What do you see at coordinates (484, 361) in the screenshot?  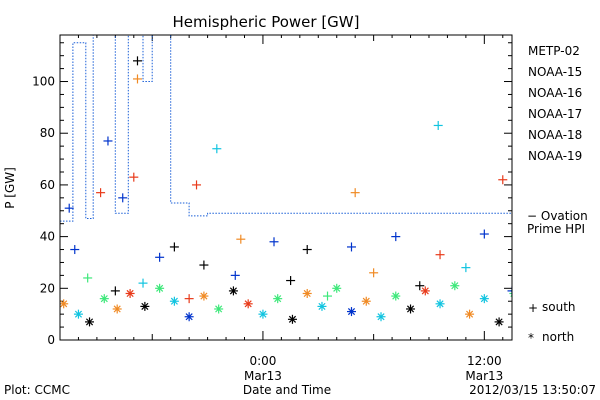 I see `x-tick-label-time: 12:00` at bounding box center [484, 361].